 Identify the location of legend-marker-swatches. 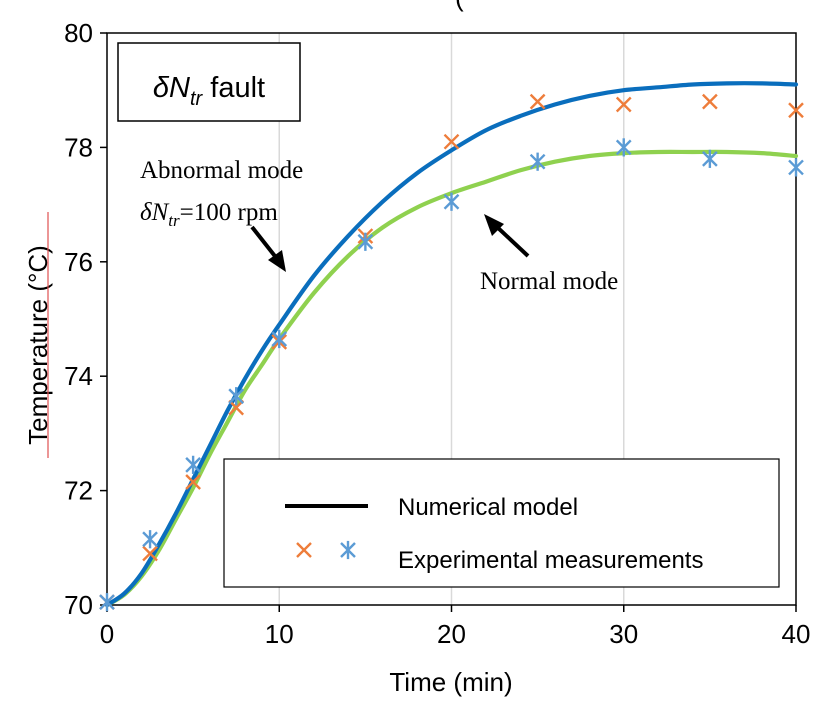
(326, 550).